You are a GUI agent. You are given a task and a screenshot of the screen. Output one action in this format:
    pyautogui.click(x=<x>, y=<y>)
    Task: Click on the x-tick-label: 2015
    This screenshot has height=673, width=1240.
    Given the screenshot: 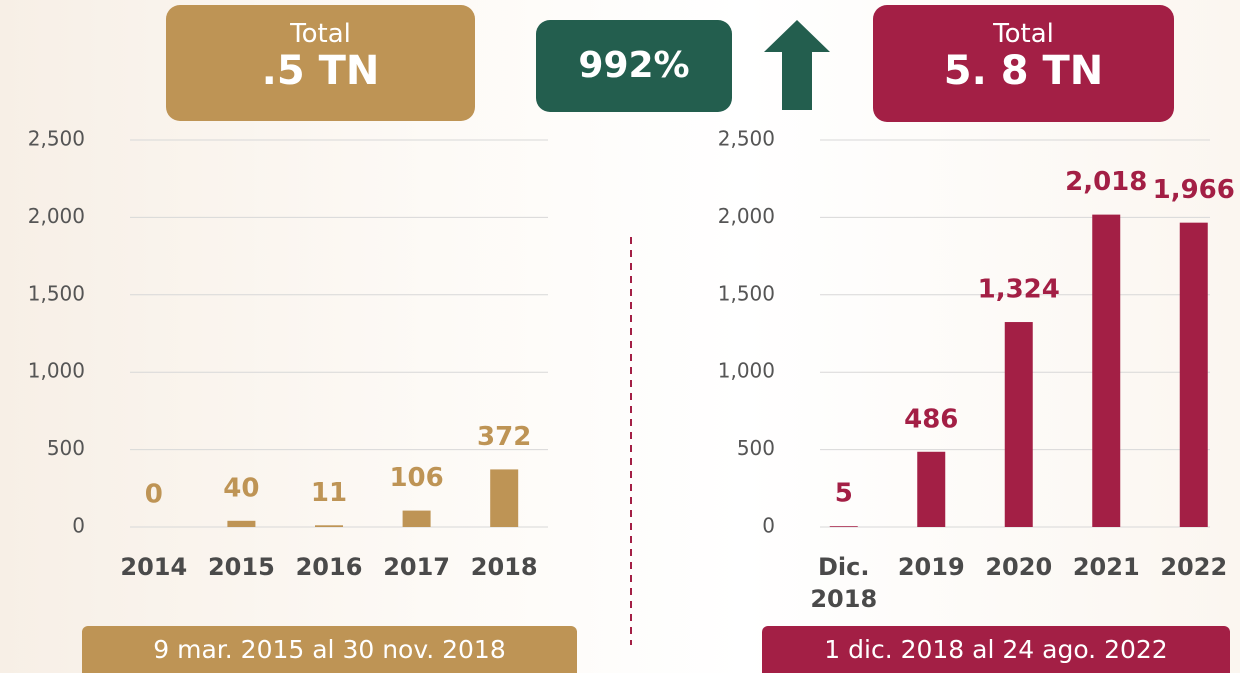 What is the action you would take?
    pyautogui.click(x=241, y=567)
    